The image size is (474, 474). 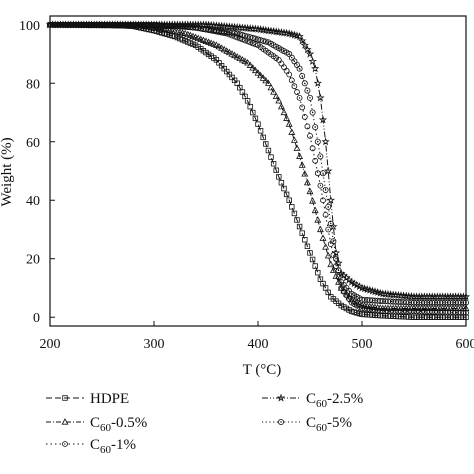 What do you see at coordinates (334, 400) in the screenshot?
I see `legend-label: C60-2.5%` at bounding box center [334, 400].